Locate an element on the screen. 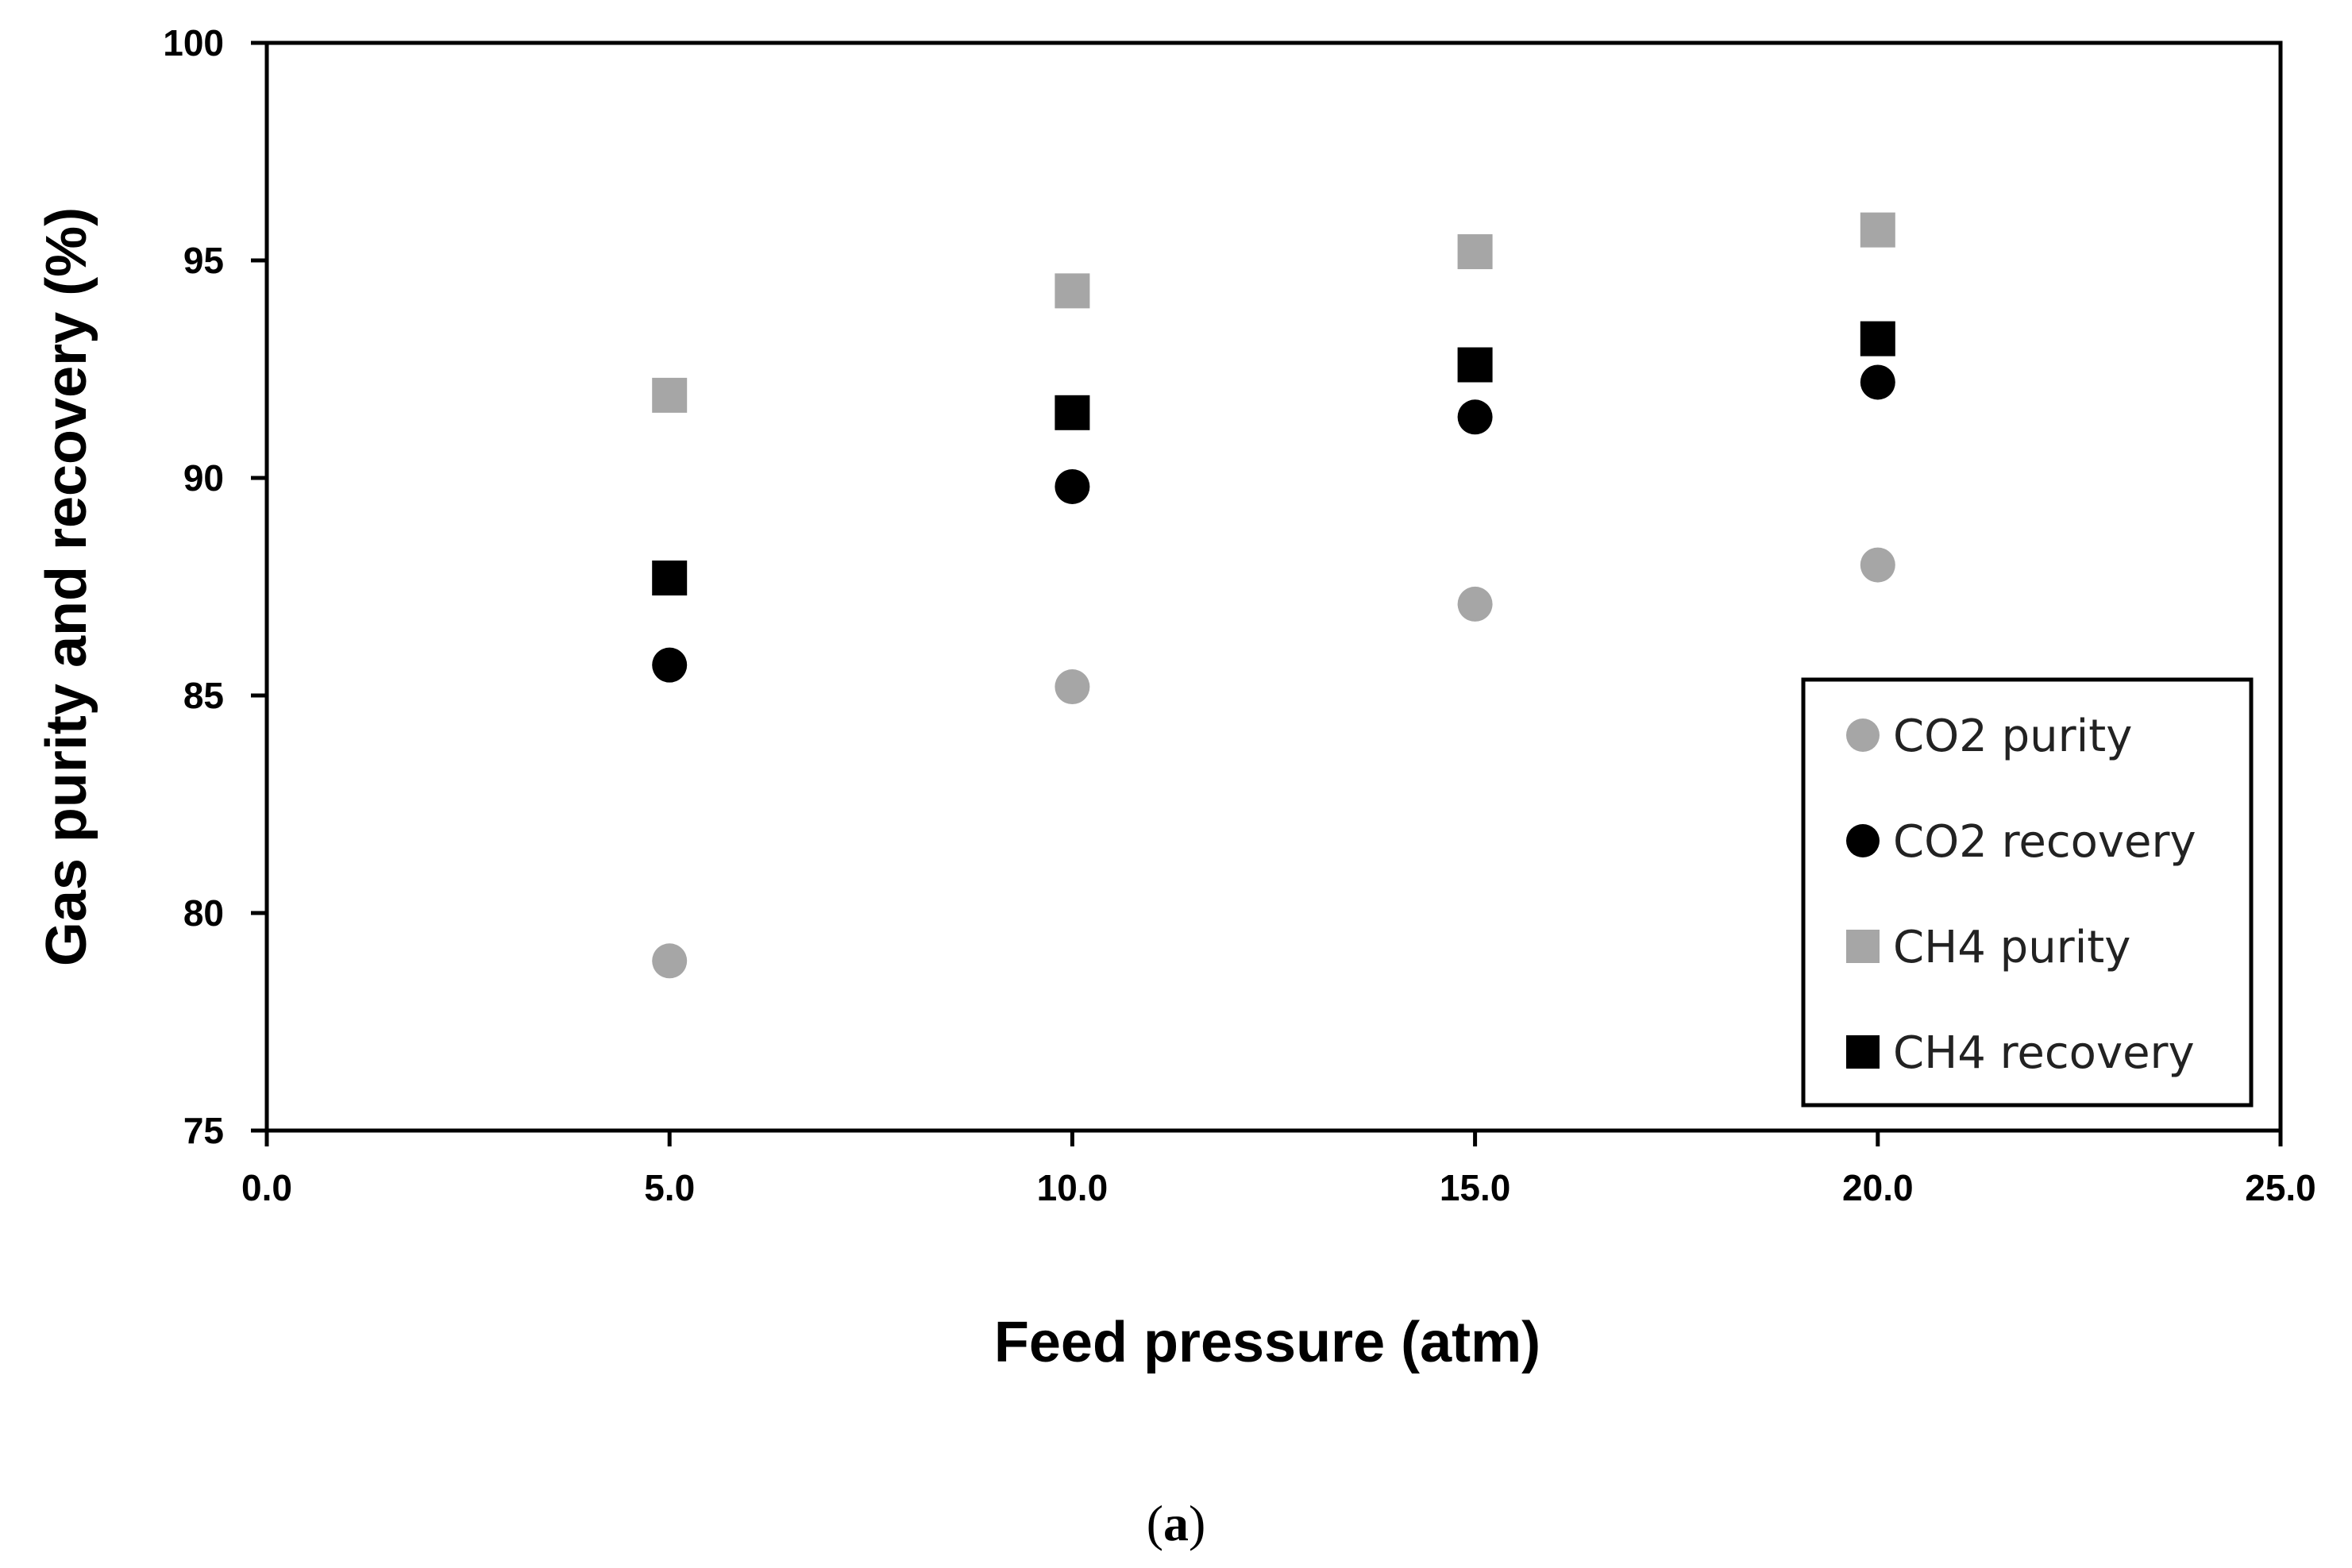 Image resolution: width=2352 pixels, height=1568 pixels. y-axis-title: Gas purity and recovery (%) is located at coordinates (66, 586).